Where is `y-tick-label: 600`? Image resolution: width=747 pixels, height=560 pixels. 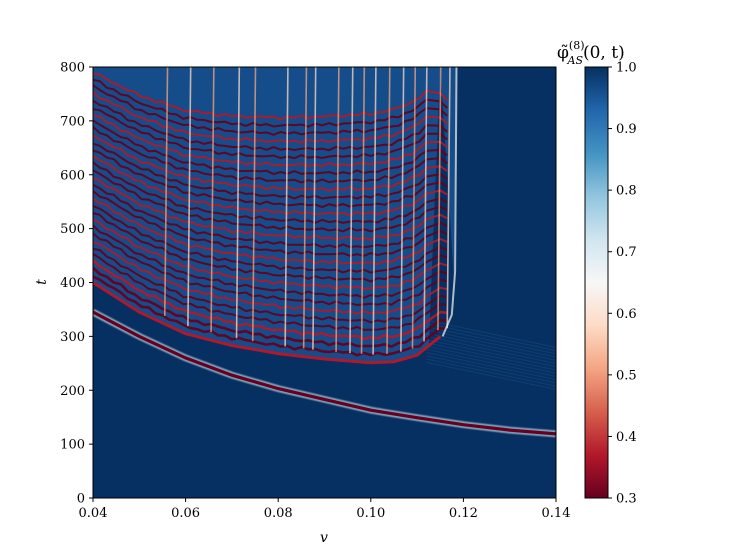 y-tick-label: 600 is located at coordinates (72, 175).